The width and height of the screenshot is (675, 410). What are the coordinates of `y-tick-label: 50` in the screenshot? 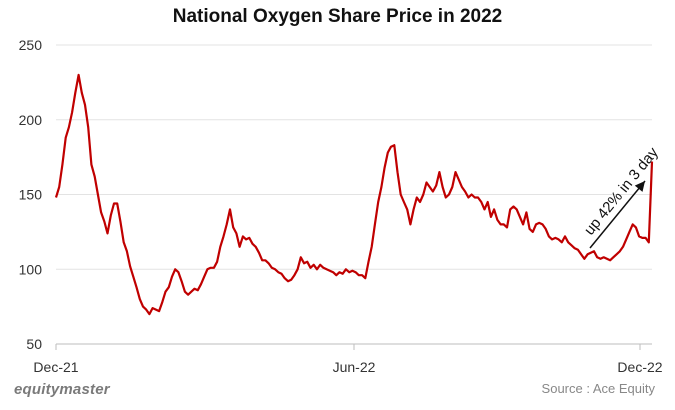 It's located at (34, 344).